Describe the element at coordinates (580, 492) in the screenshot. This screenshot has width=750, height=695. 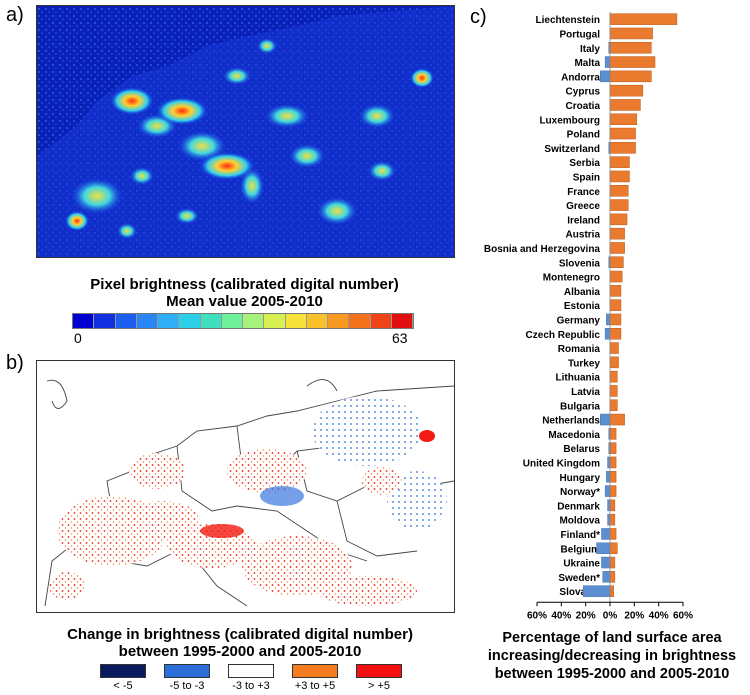
I see `category-label: Norway*` at that location.